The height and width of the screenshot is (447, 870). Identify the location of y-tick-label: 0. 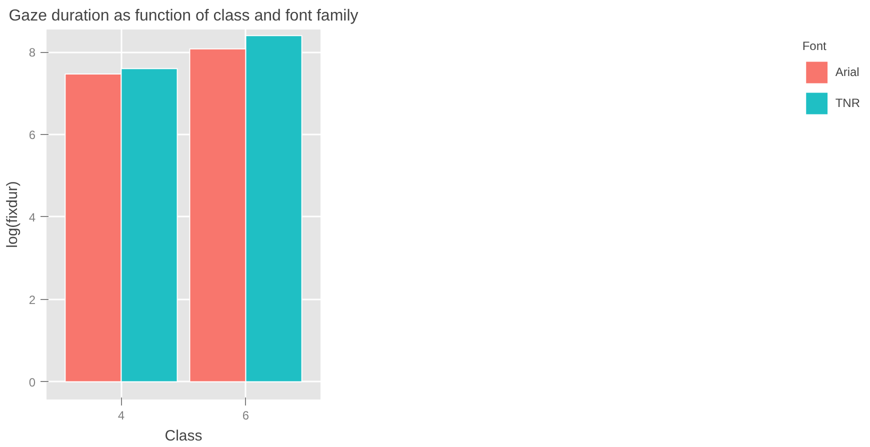
(32, 382).